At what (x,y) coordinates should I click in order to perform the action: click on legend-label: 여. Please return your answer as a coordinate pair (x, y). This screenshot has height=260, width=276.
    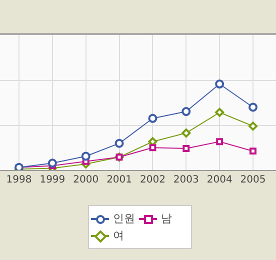
    Looking at the image, I should click on (118, 235).